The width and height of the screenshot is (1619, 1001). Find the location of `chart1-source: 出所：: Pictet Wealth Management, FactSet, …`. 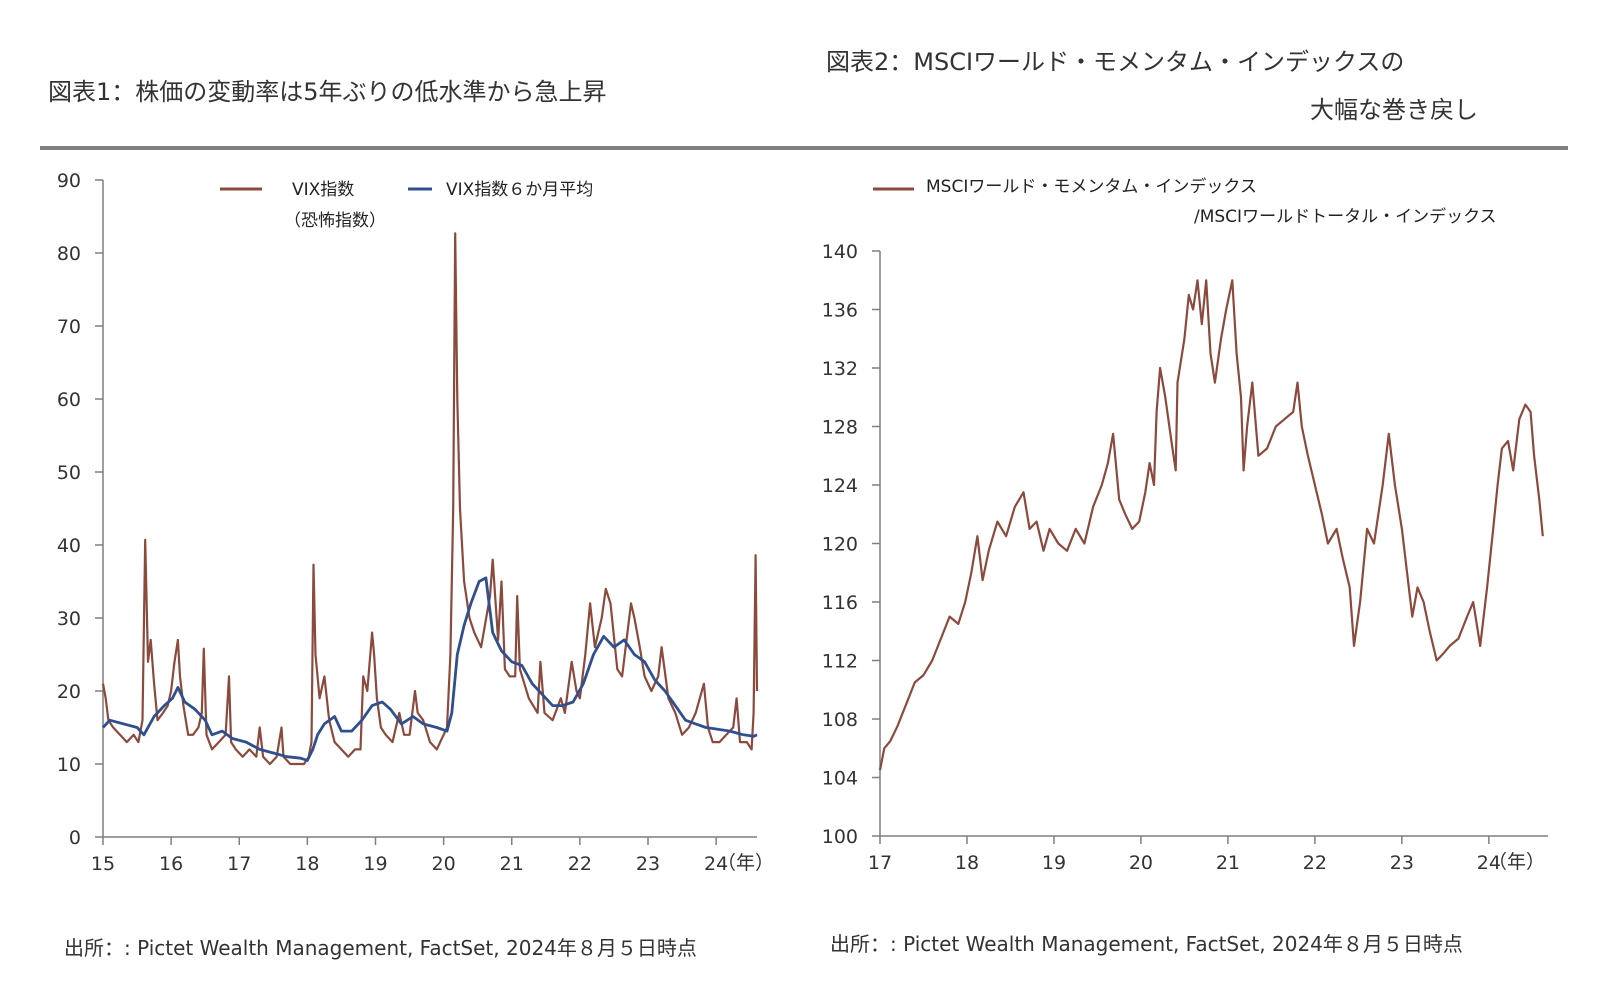

chart1-source: 出所：: Pictet Wealth Management, FactSet, … is located at coordinates (380, 948).